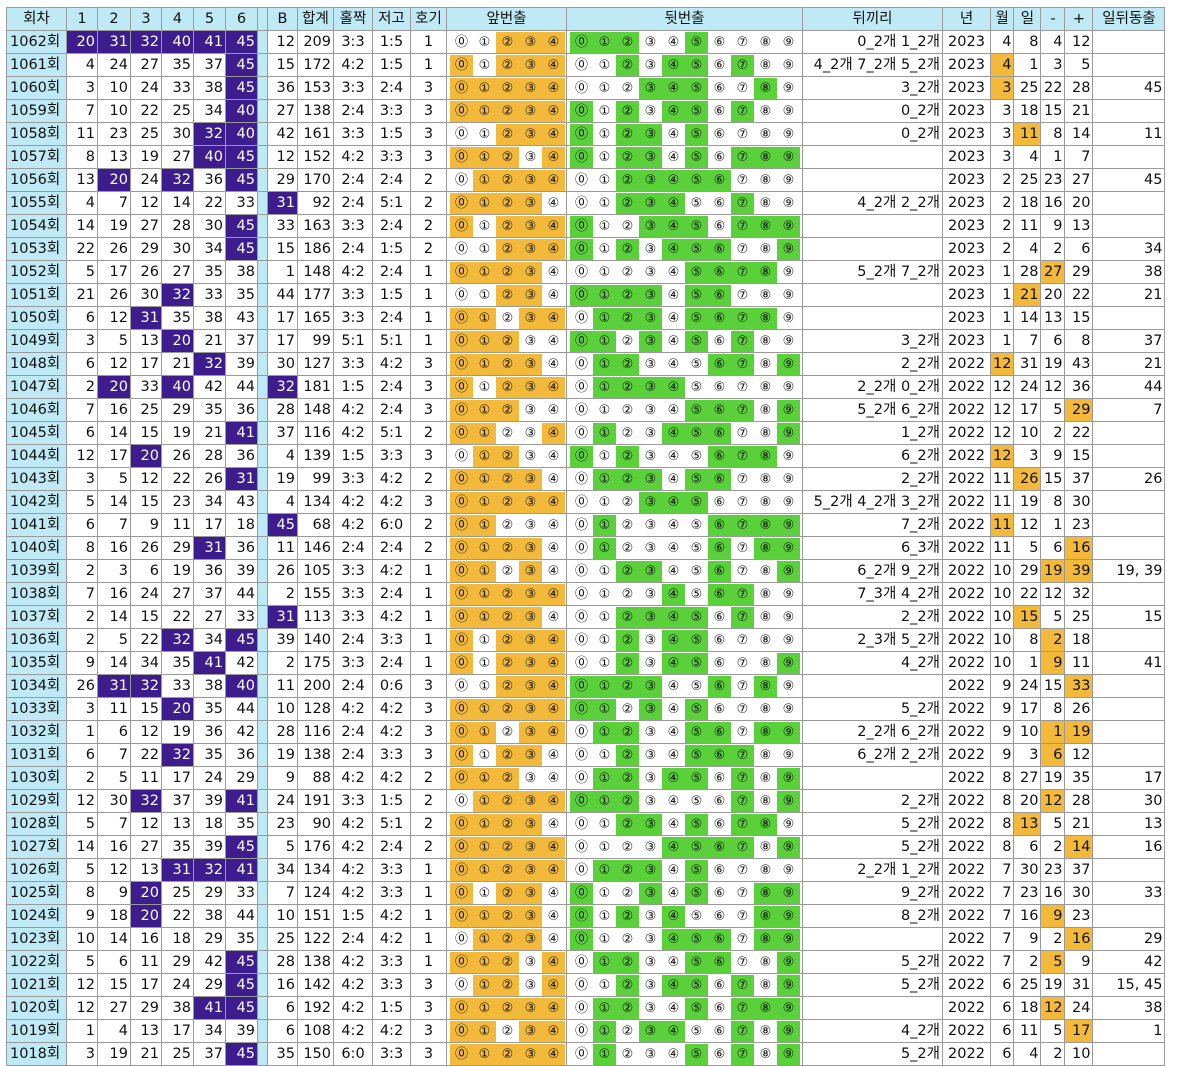  Describe the element at coordinates (1053, 226) in the screenshot. I see `minus-value: 9` at that location.